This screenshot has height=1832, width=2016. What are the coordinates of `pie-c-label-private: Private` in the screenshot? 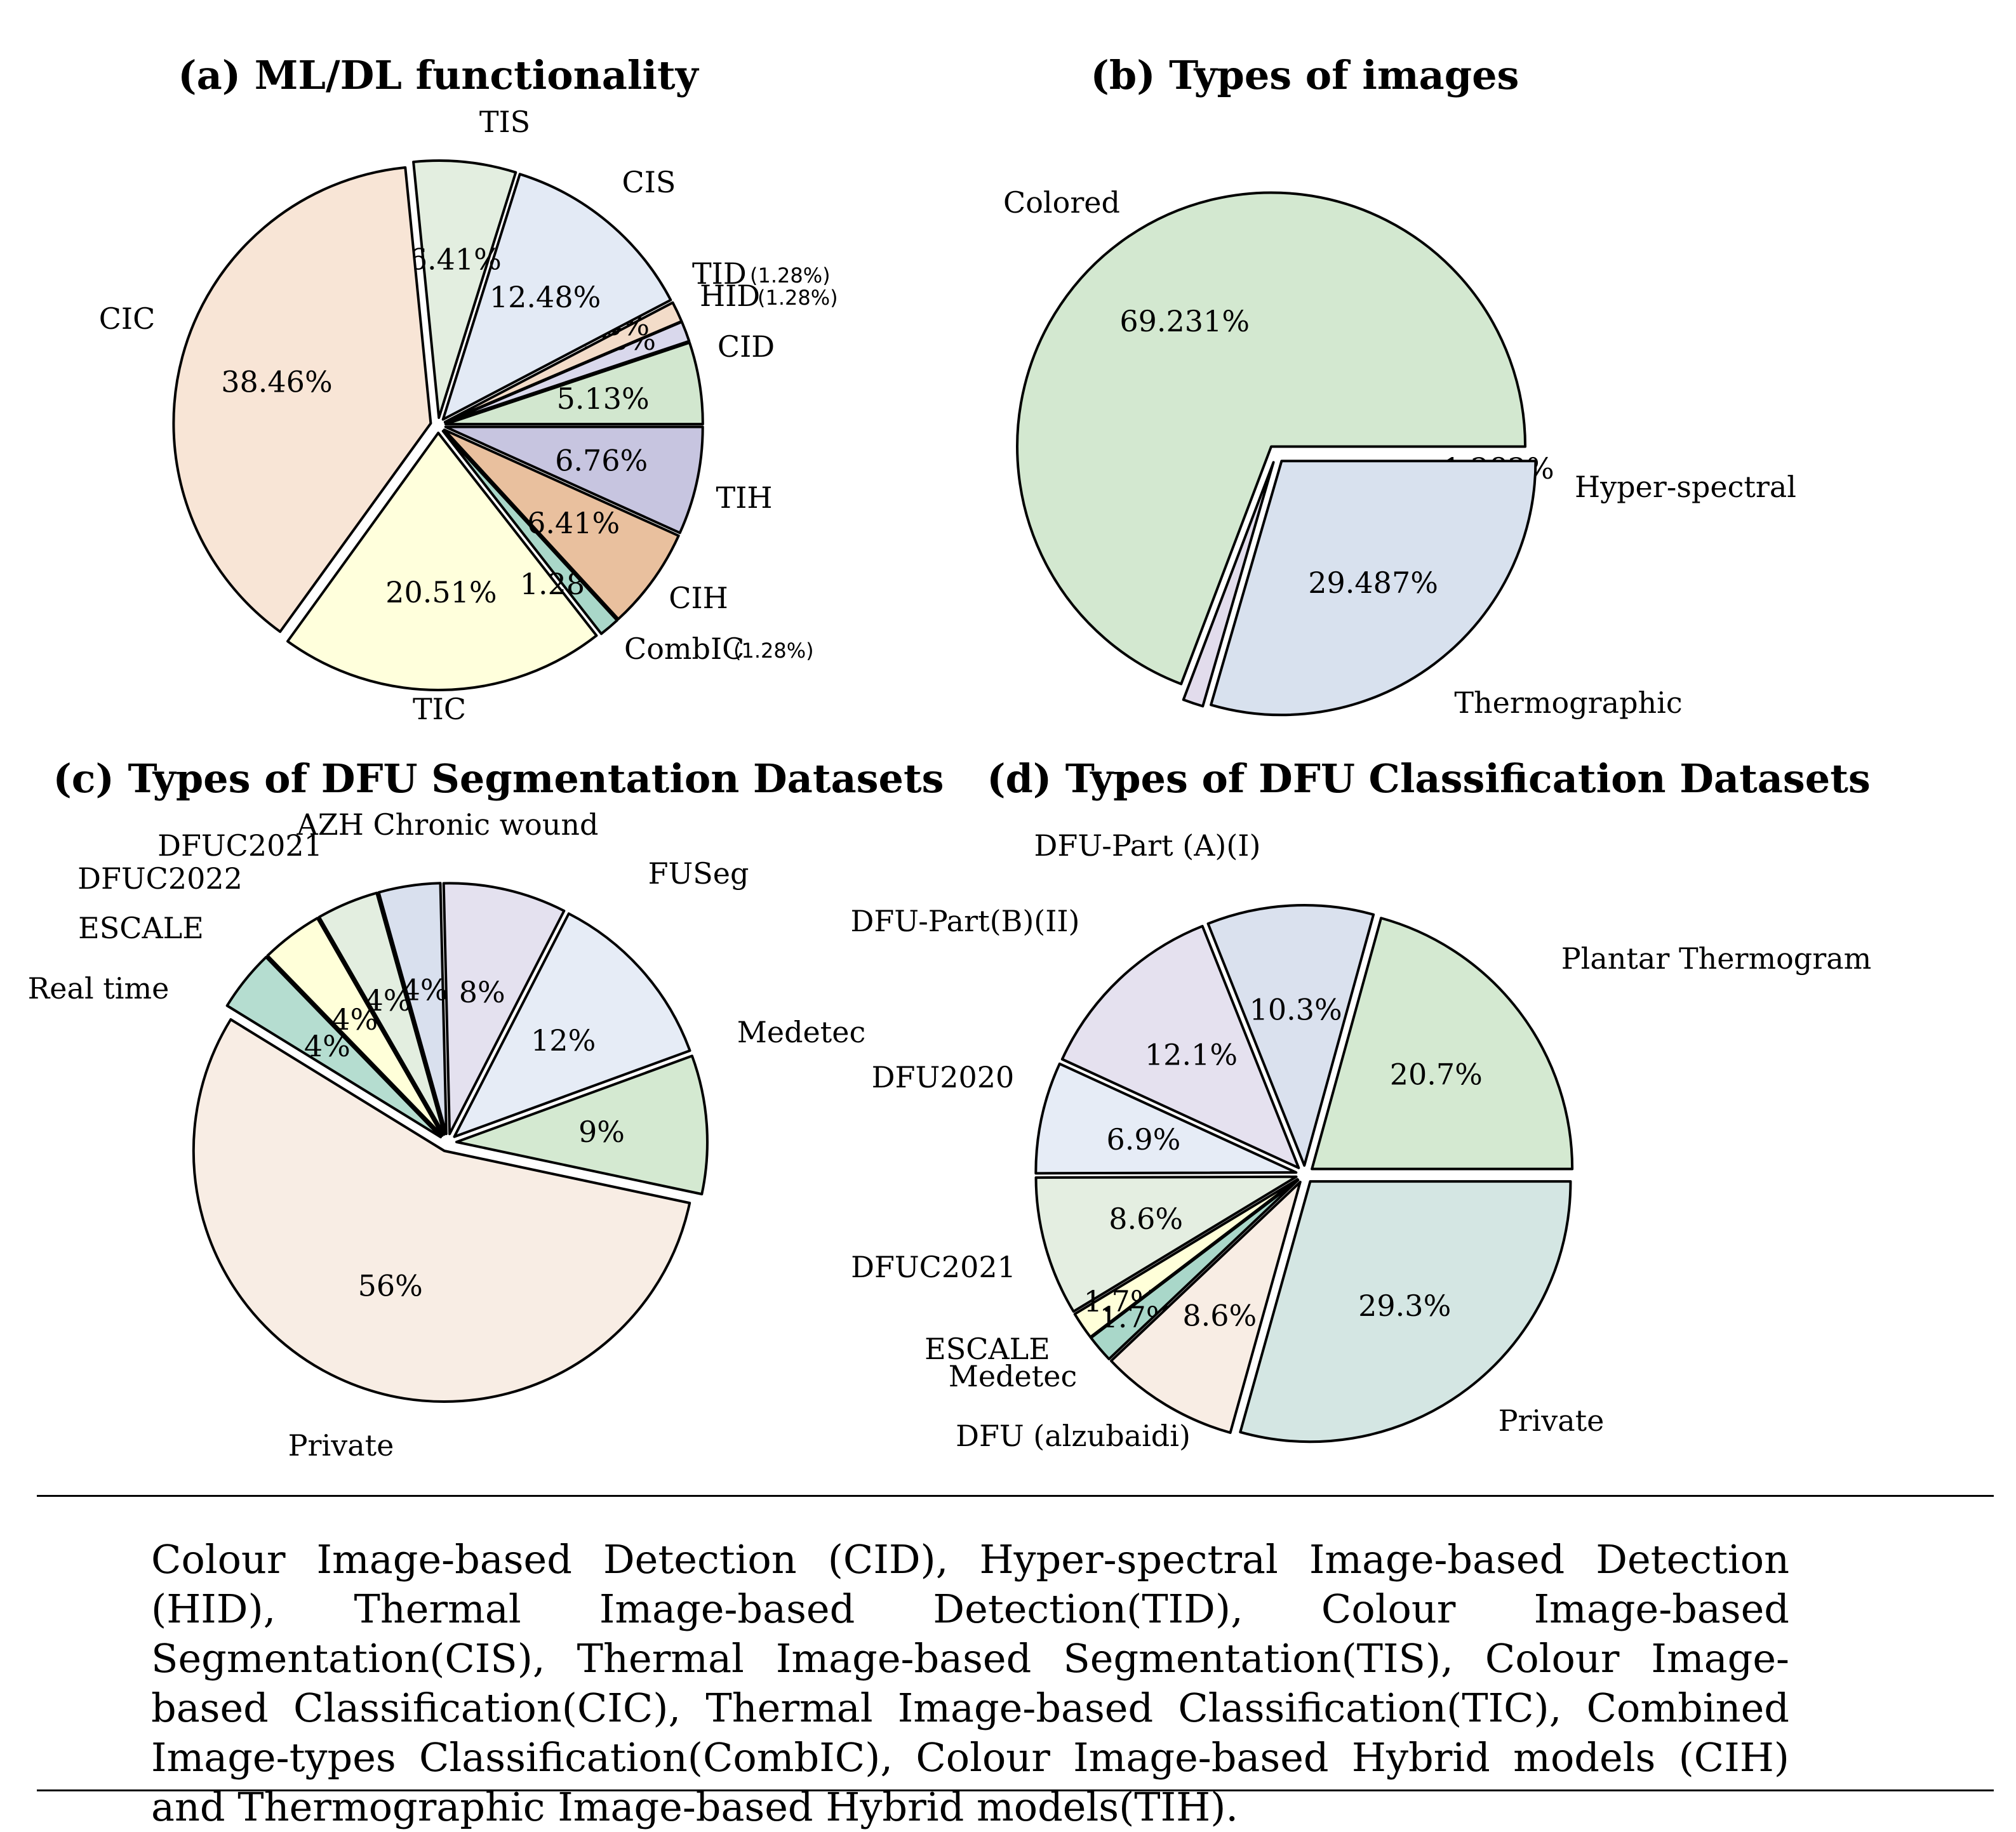 It's located at (341, 1445).